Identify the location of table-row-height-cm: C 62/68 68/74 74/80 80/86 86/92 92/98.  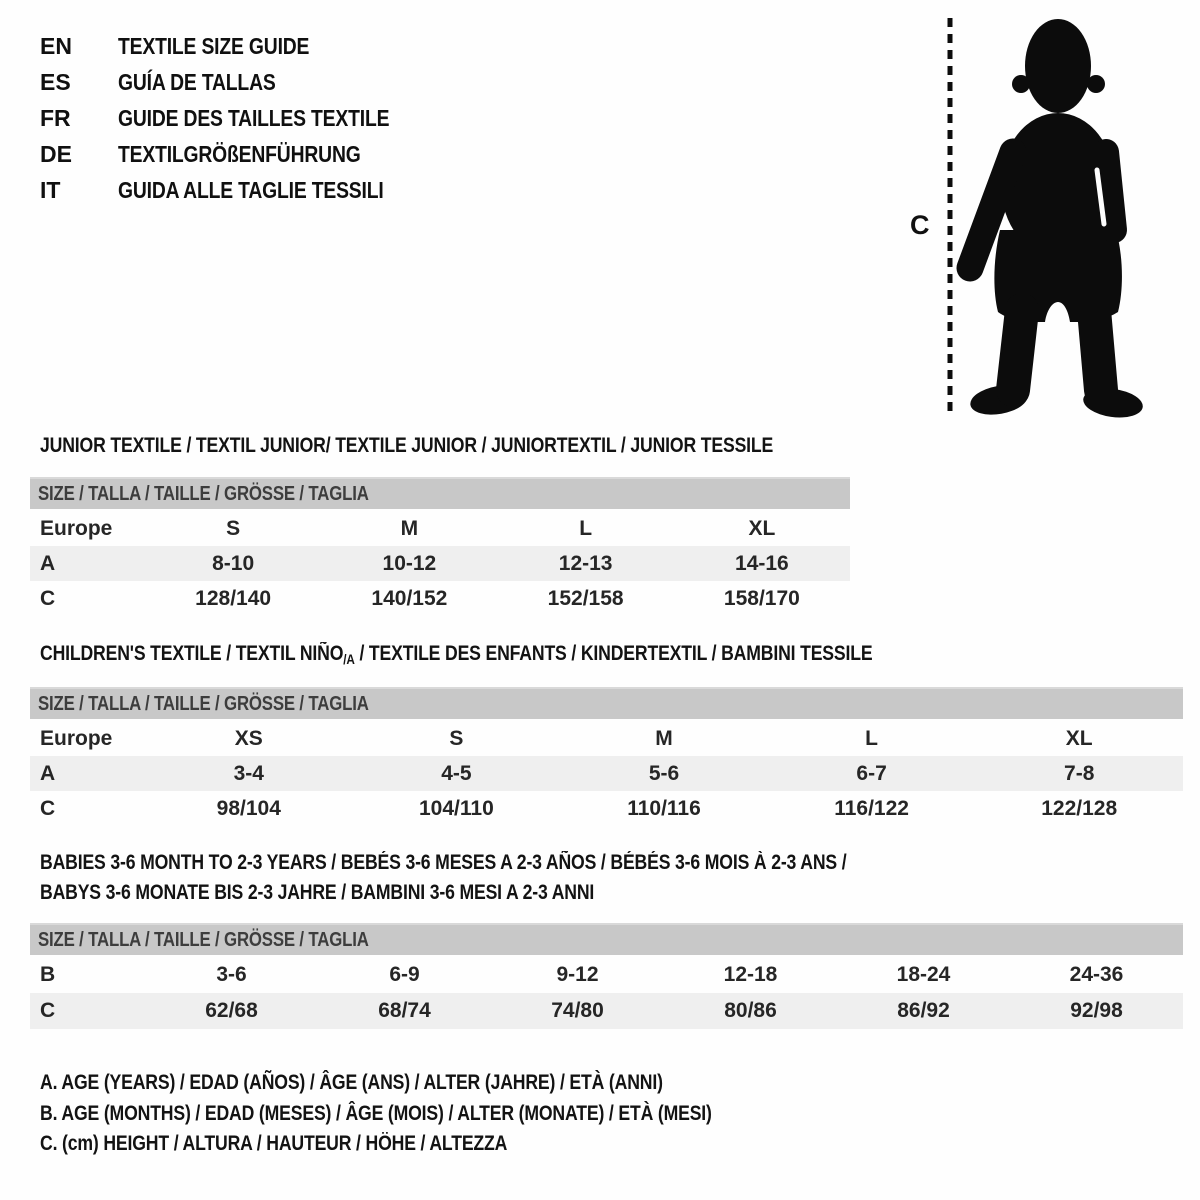
(606, 1011).